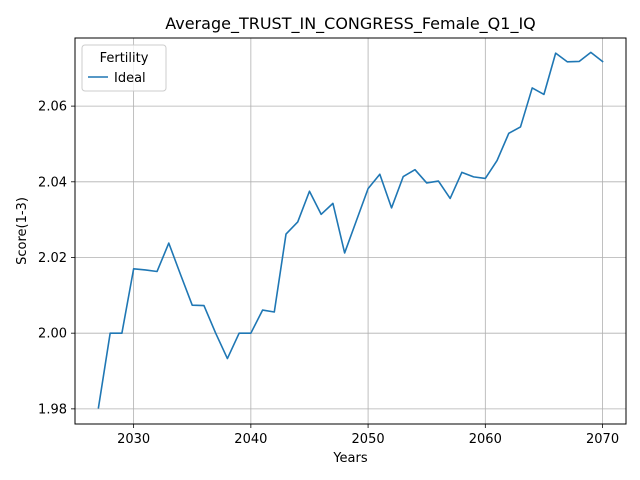  What do you see at coordinates (52, 334) in the screenshot?
I see `y-tick-label: 2.00` at bounding box center [52, 334].